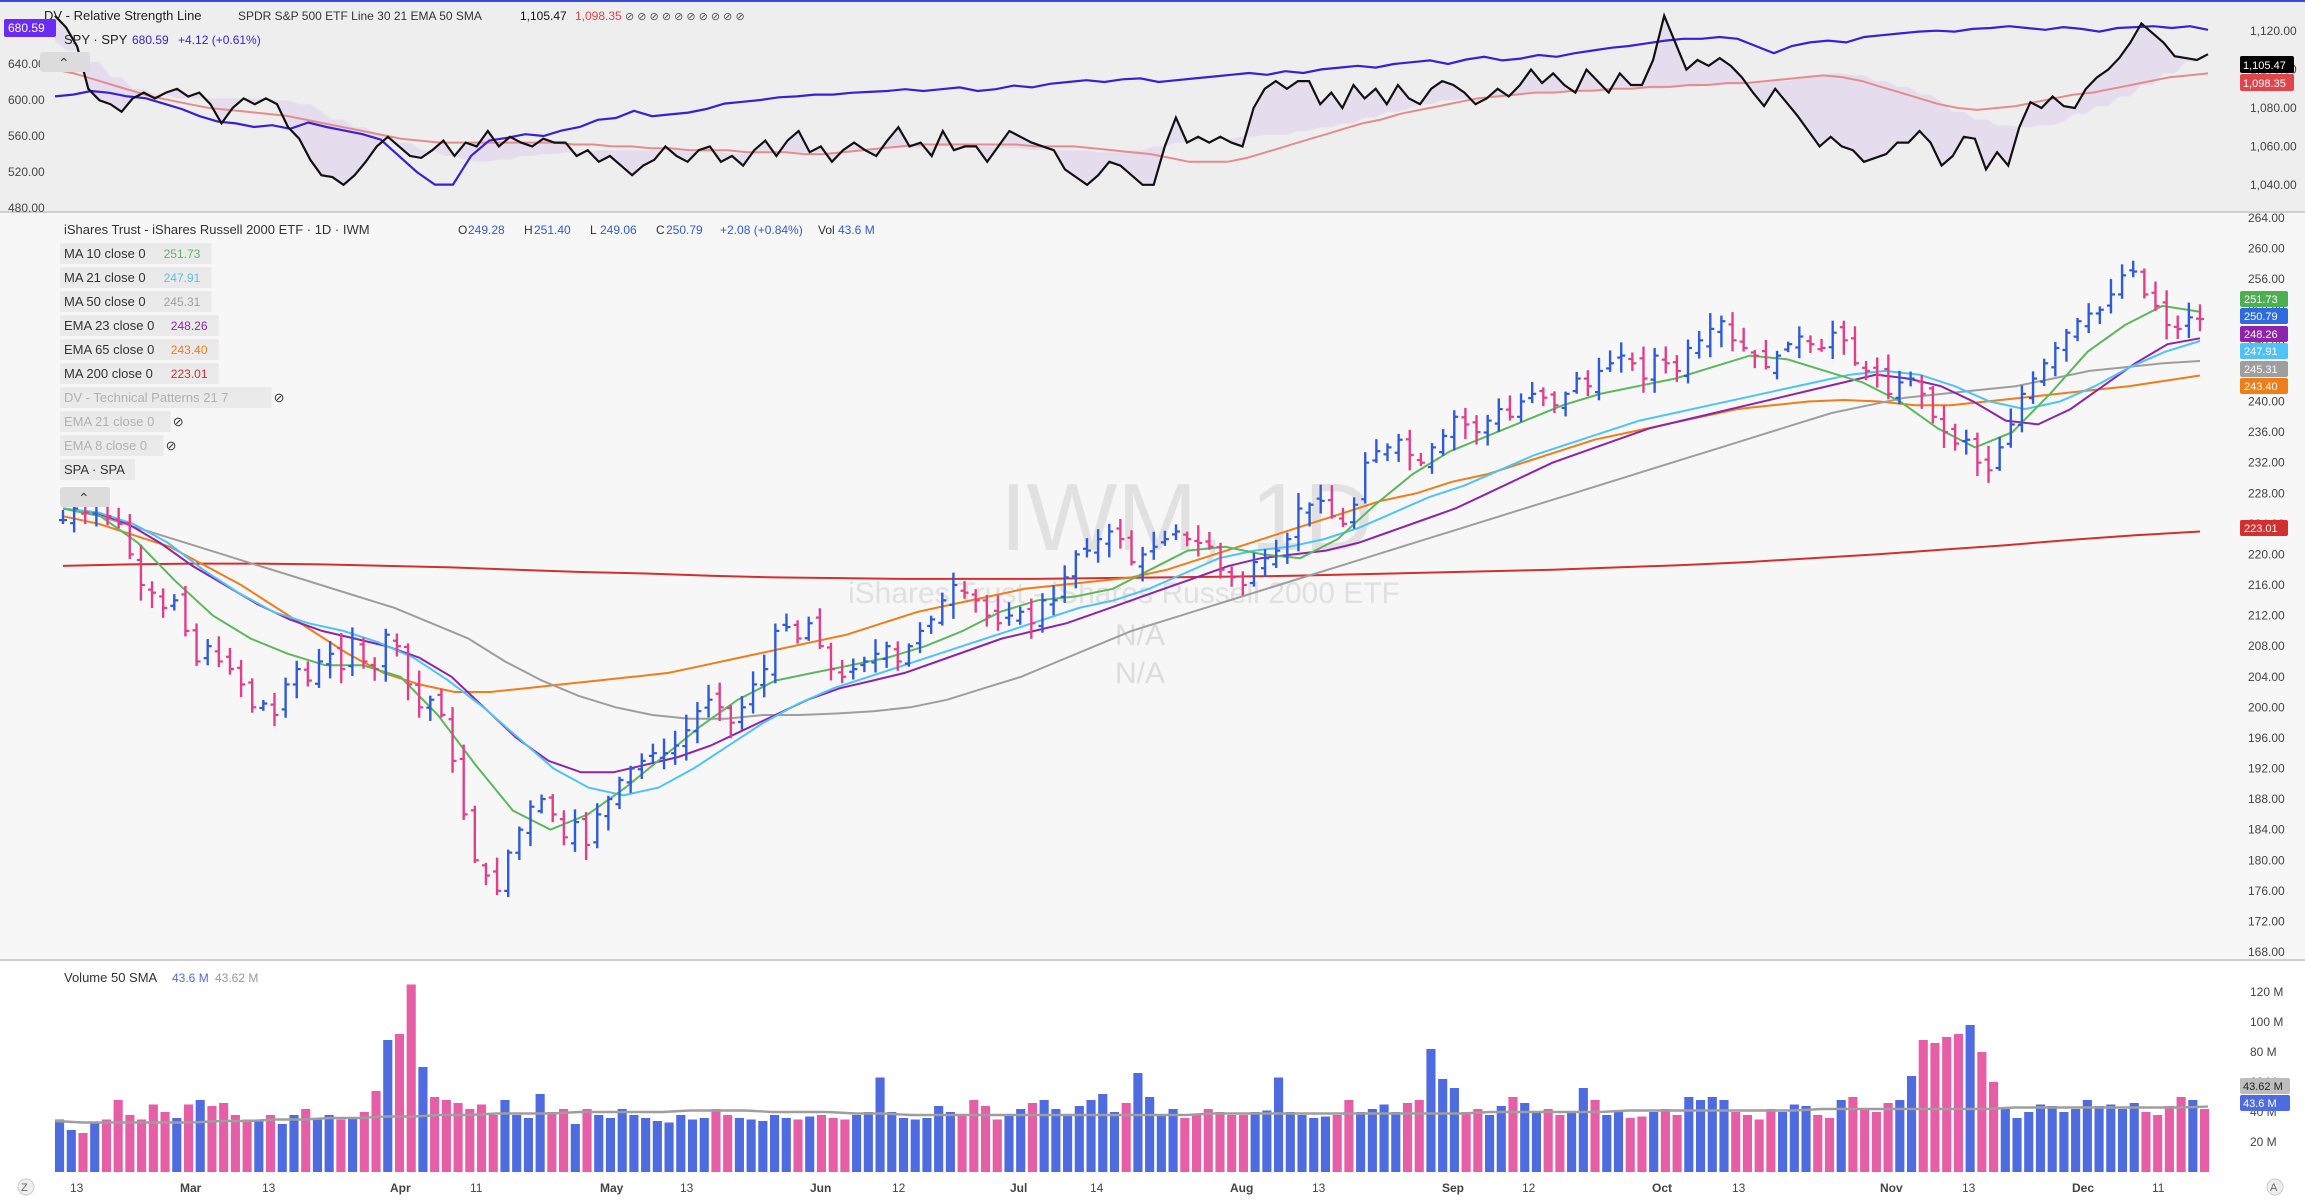 This screenshot has width=2305, height=1201. Describe the element at coordinates (2266, 218) in the screenshot. I see `price-axis-tick: 264.00` at that location.